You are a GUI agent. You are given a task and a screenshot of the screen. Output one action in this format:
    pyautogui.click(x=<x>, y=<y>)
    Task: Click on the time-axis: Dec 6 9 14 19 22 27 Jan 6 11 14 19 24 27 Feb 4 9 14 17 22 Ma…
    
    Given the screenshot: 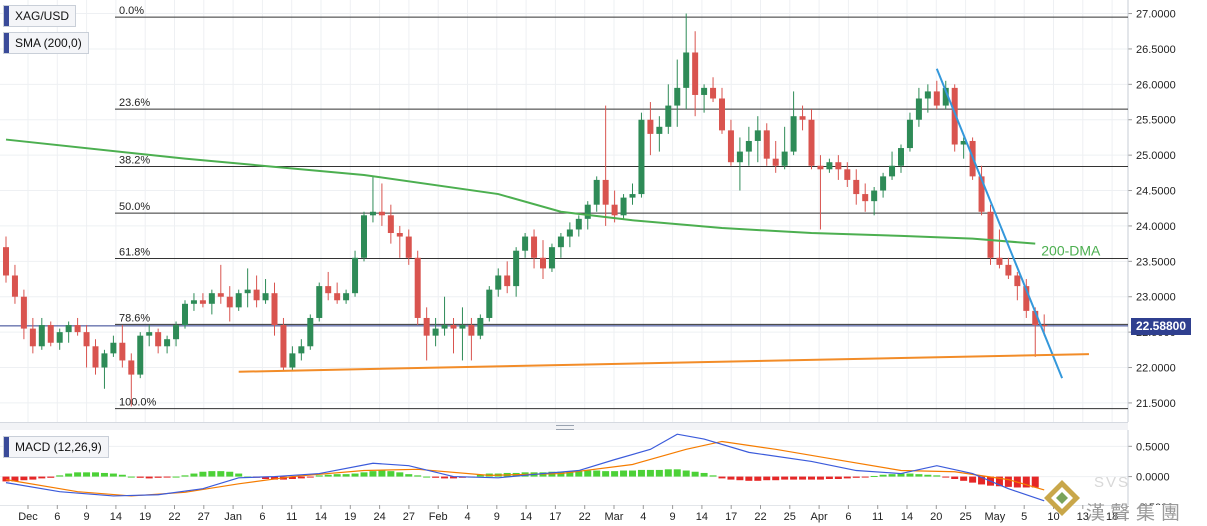 What is the action you would take?
    pyautogui.click(x=603, y=515)
    